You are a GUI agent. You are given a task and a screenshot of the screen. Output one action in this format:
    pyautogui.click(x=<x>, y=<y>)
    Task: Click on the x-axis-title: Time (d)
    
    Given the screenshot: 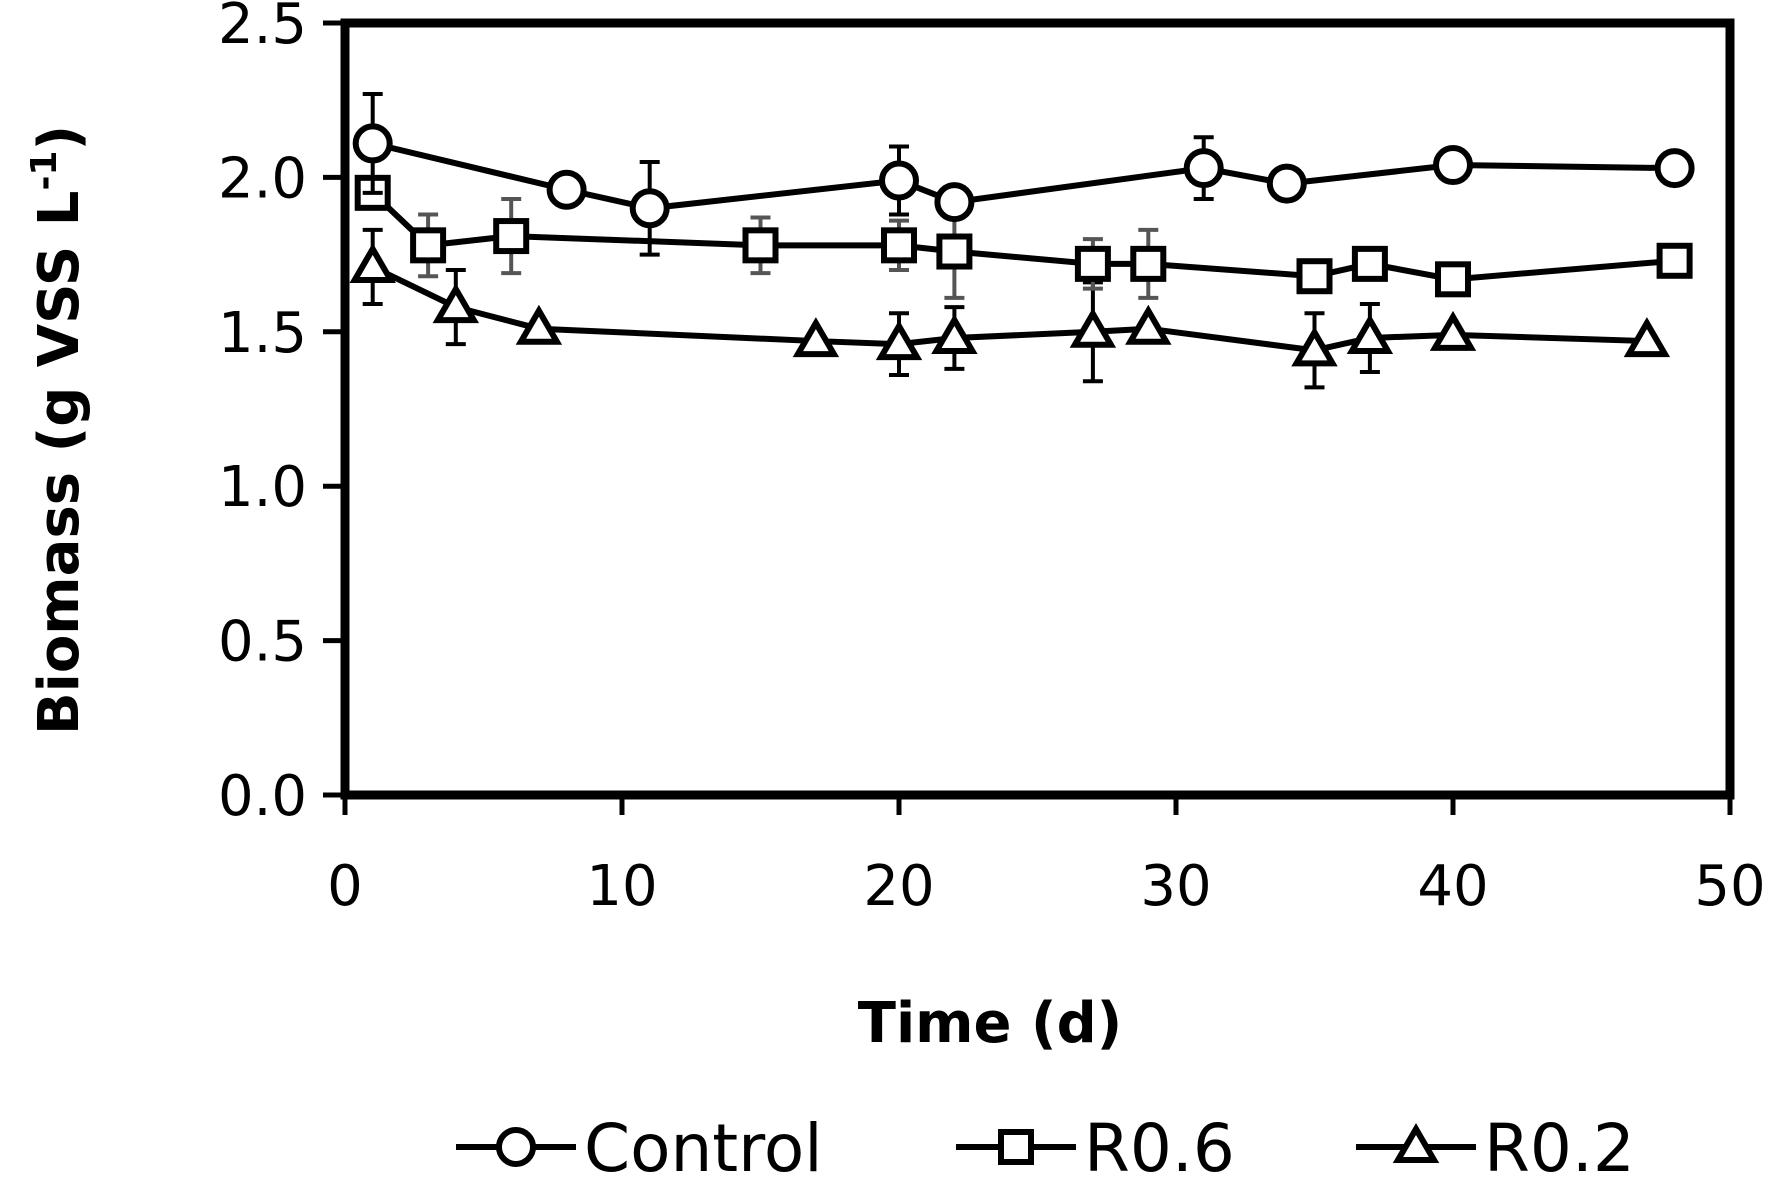 What is the action you would take?
    pyautogui.click(x=990, y=1023)
    